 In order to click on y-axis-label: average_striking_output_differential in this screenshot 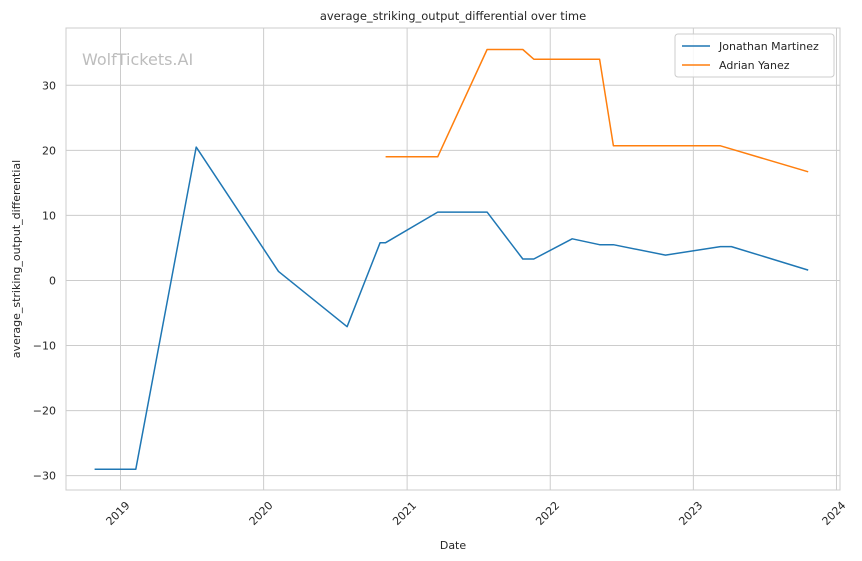, I will do `click(16, 259)`.